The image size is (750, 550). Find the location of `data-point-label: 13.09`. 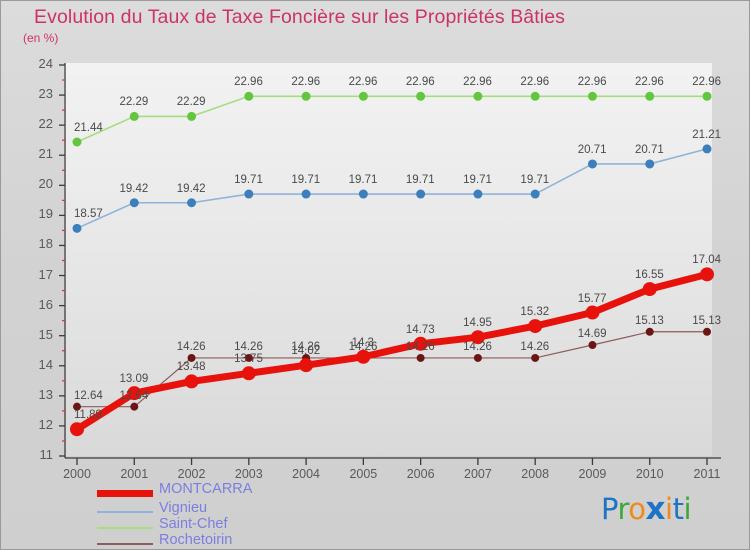

data-point-label: 13.09 is located at coordinates (134, 379).